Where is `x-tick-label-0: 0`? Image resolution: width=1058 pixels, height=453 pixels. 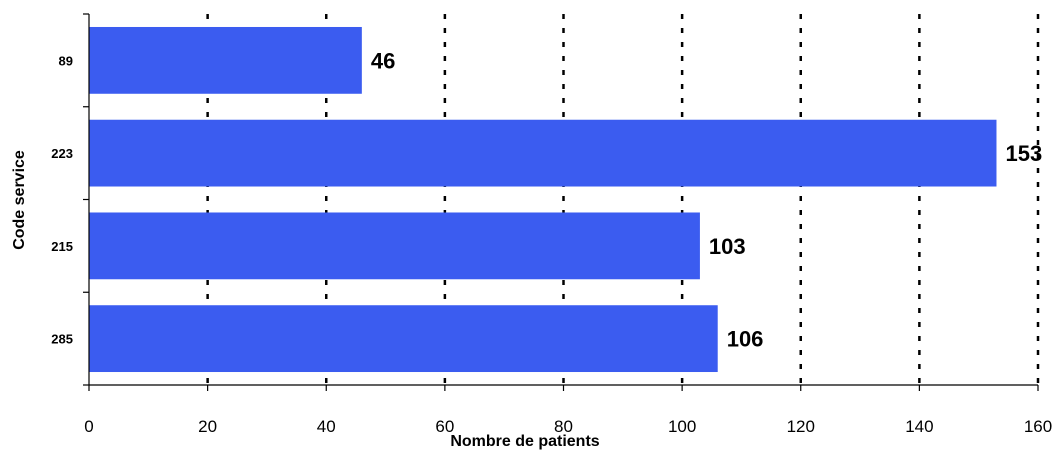
x-tick-label-0: 0 is located at coordinates (88, 426).